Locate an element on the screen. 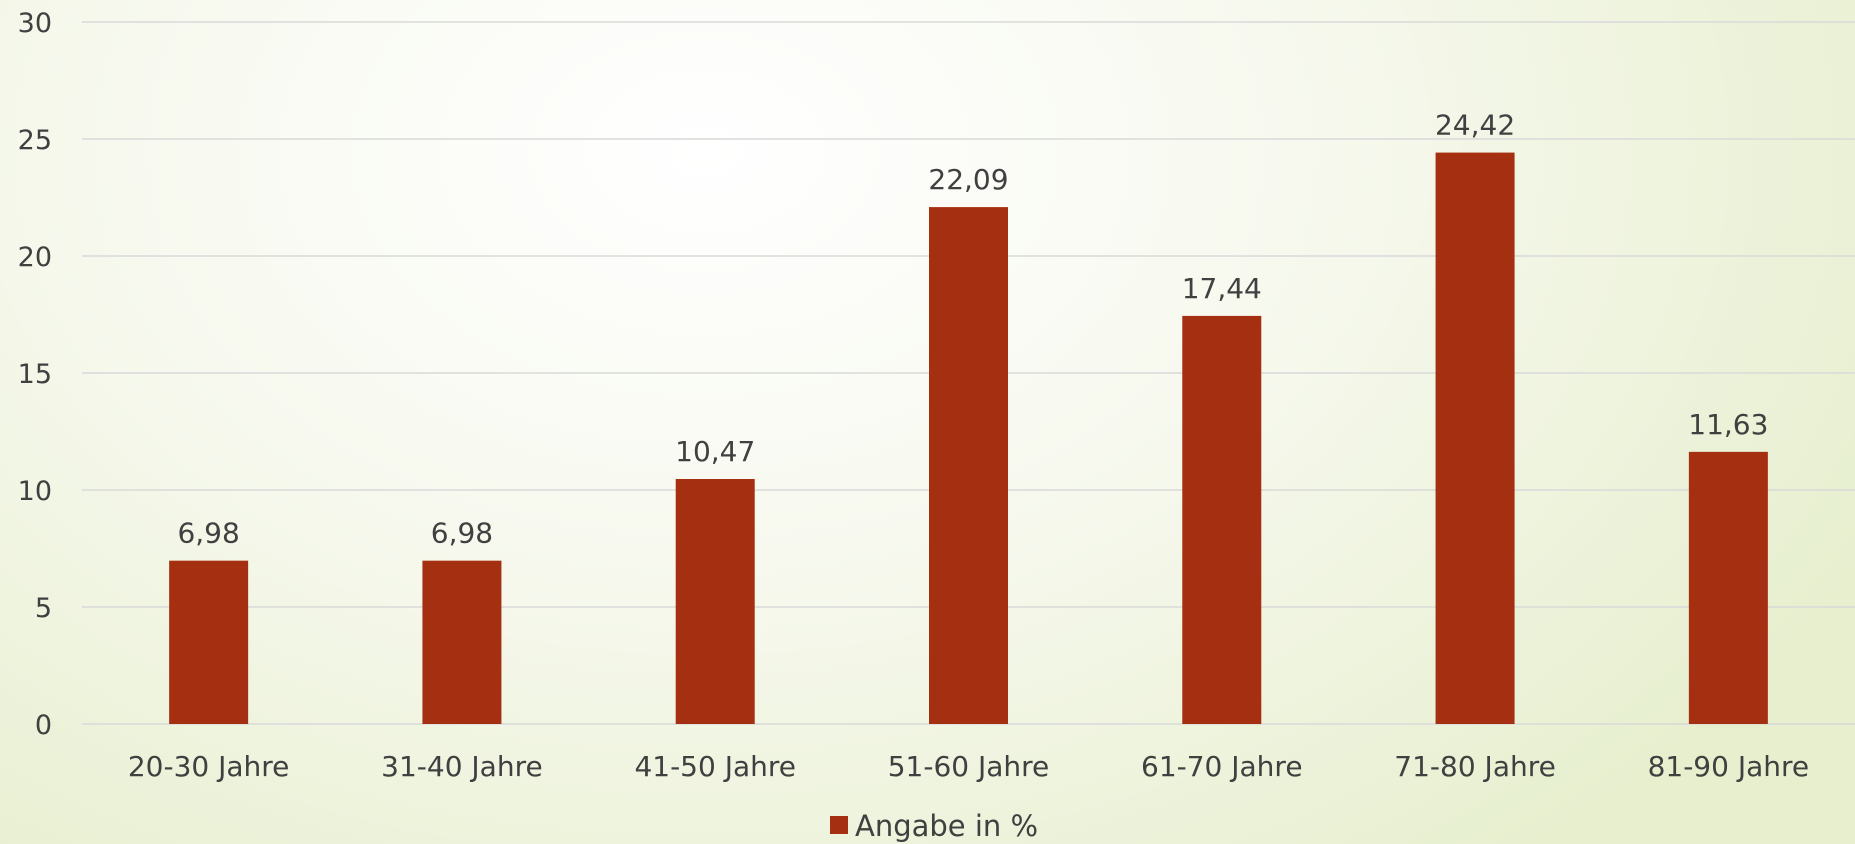  data-label: 17,44 is located at coordinates (1222, 288).